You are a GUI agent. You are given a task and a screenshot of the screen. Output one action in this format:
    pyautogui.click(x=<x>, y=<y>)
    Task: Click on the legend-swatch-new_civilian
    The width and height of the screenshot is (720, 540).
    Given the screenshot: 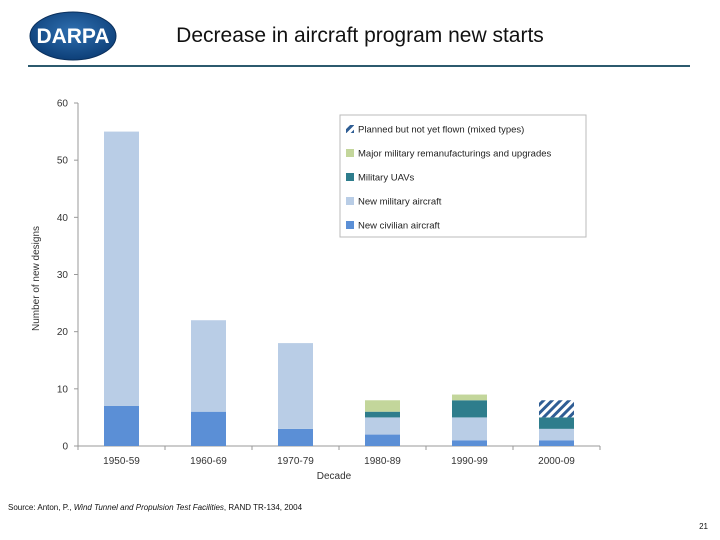 What is the action you would take?
    pyautogui.click(x=350, y=225)
    